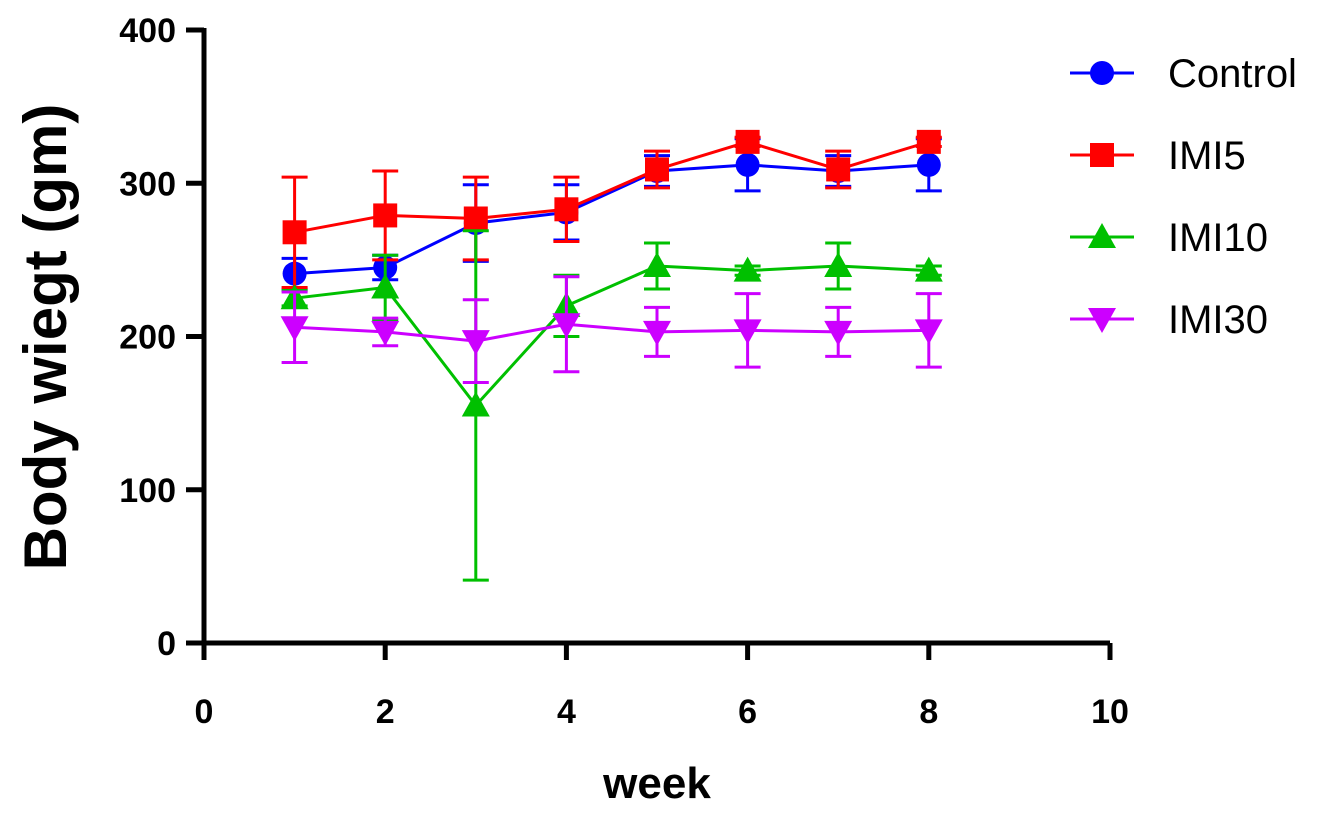 This screenshot has height=819, width=1342. What do you see at coordinates (166, 644) in the screenshot?
I see `y-tick-label: 0` at bounding box center [166, 644].